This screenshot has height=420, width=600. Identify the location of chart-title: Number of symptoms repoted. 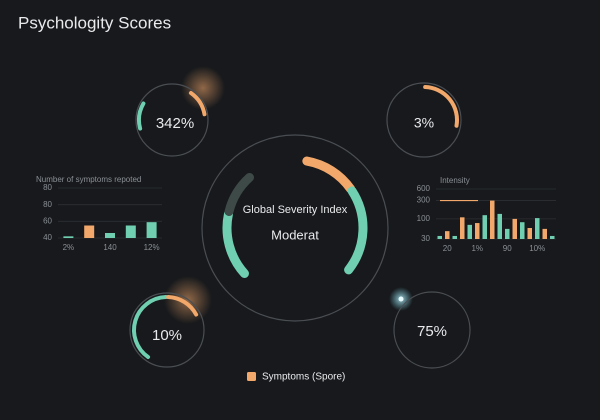
(88, 179).